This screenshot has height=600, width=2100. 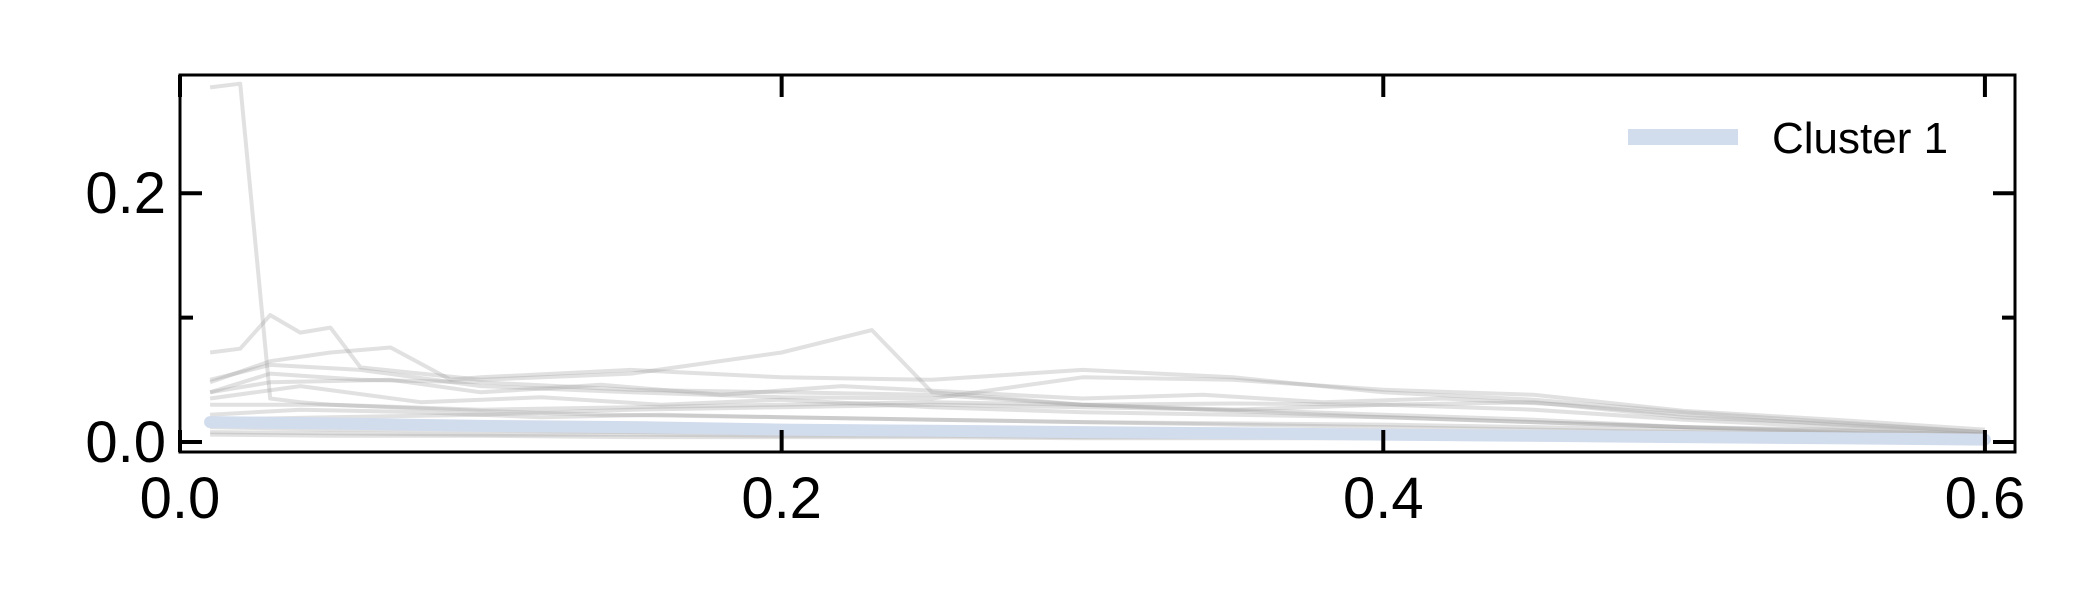 What do you see at coordinates (1860, 138) in the screenshot?
I see `legend-label-1: Cluster 1` at bounding box center [1860, 138].